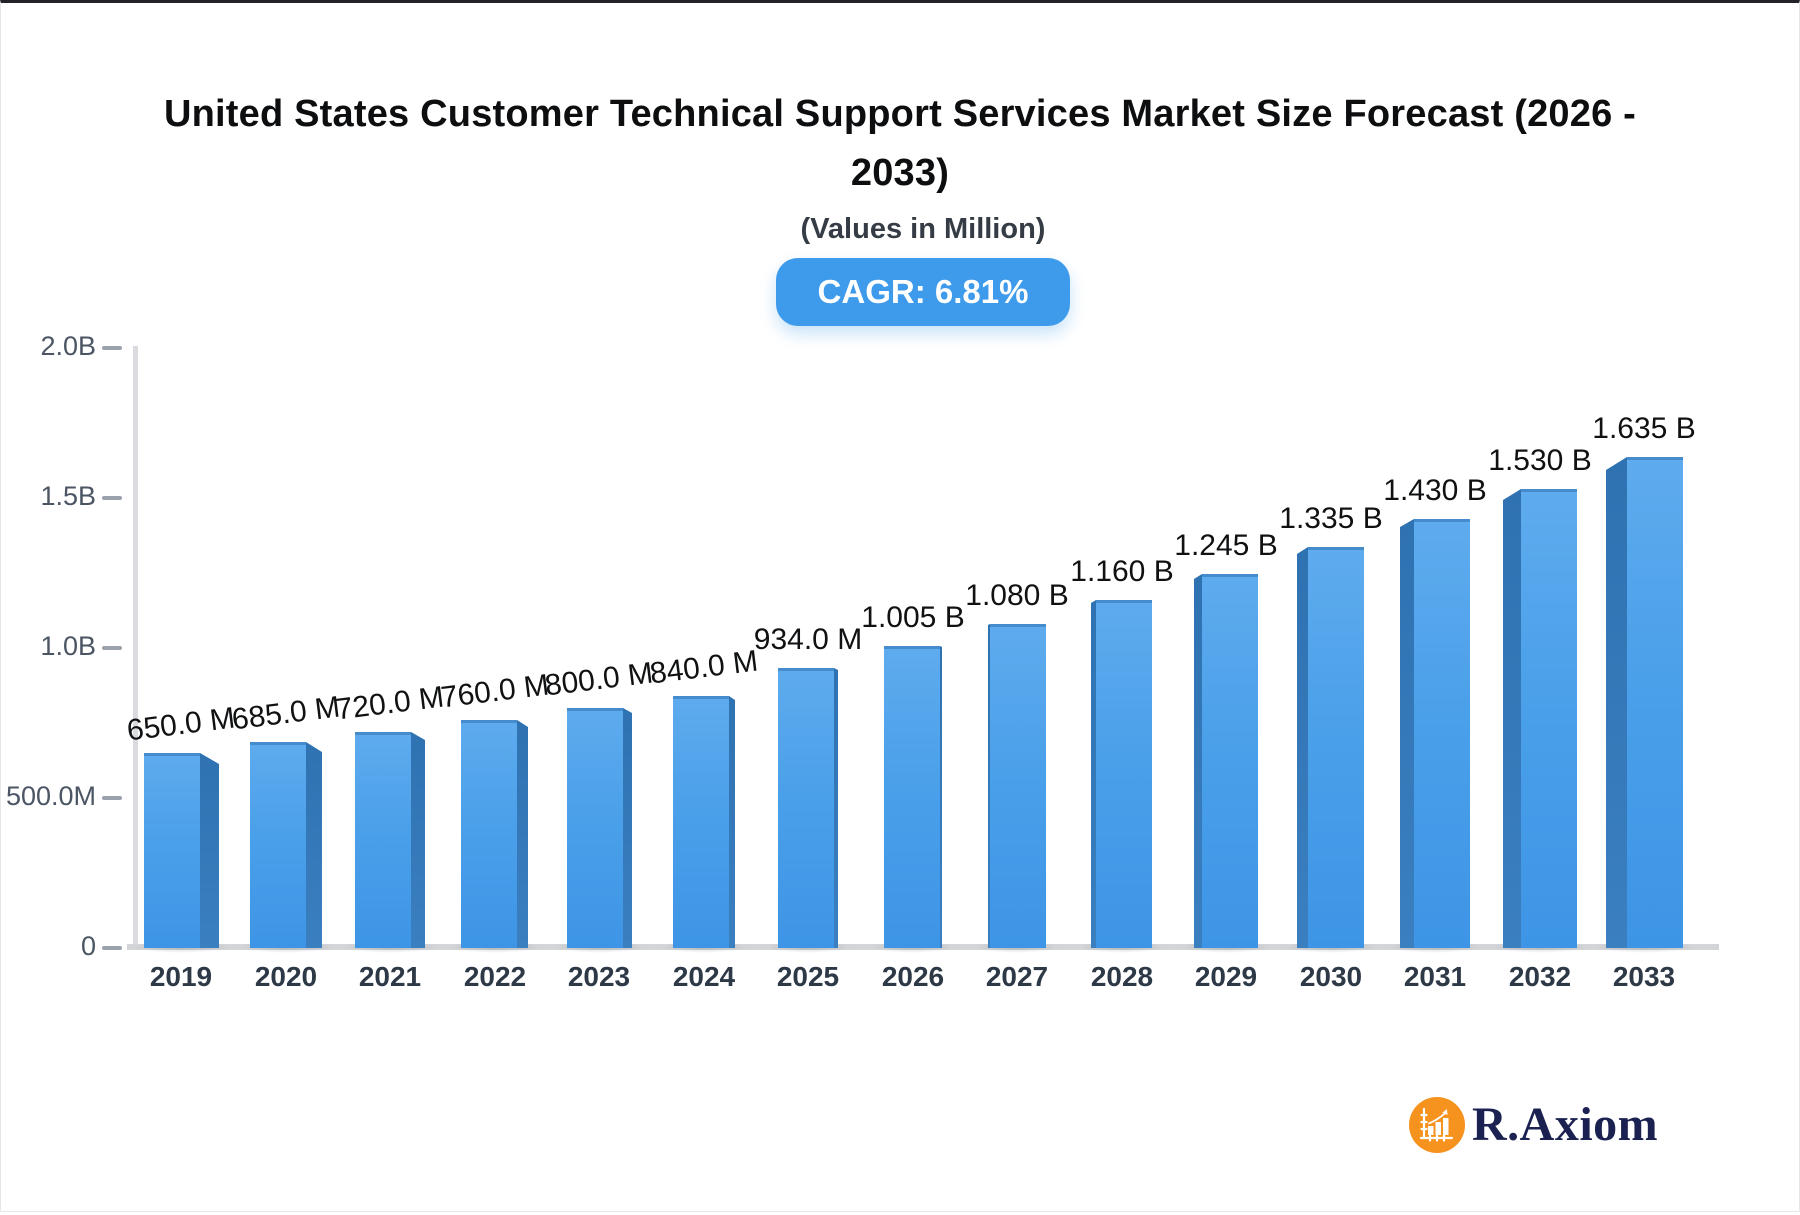 Image resolution: width=1800 pixels, height=1215 pixels. What do you see at coordinates (808, 976) in the screenshot?
I see `x-axis-year-label: 2025` at bounding box center [808, 976].